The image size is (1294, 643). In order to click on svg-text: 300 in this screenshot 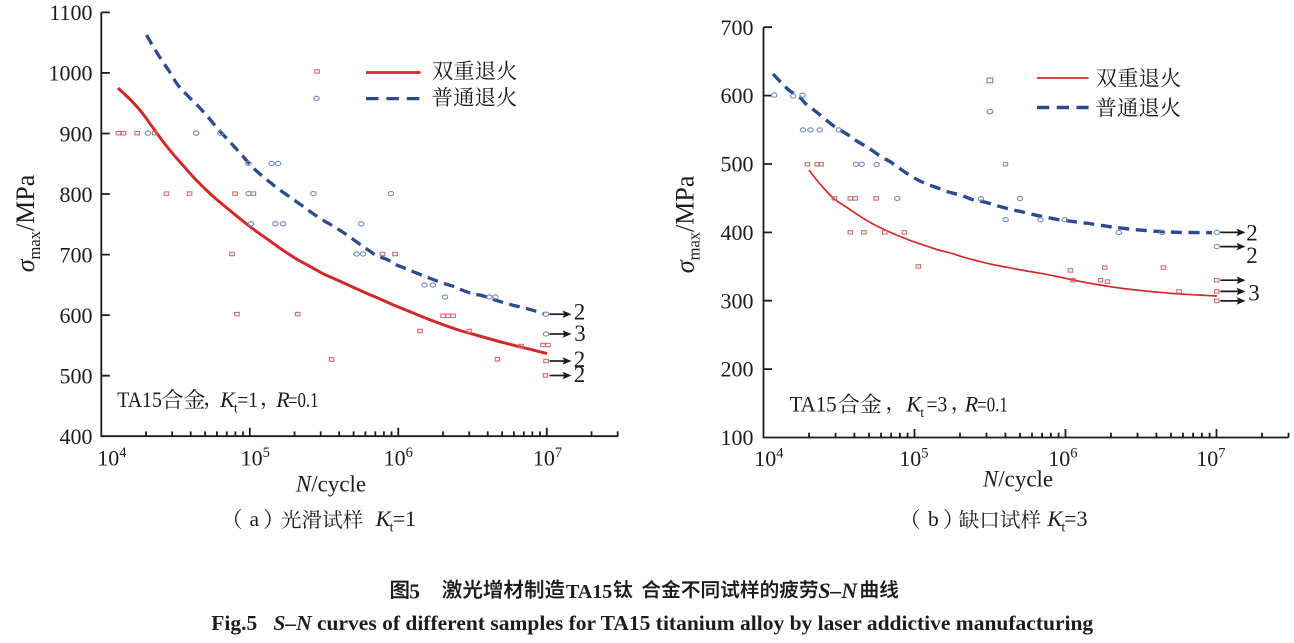, I will do `click(737, 300)`.